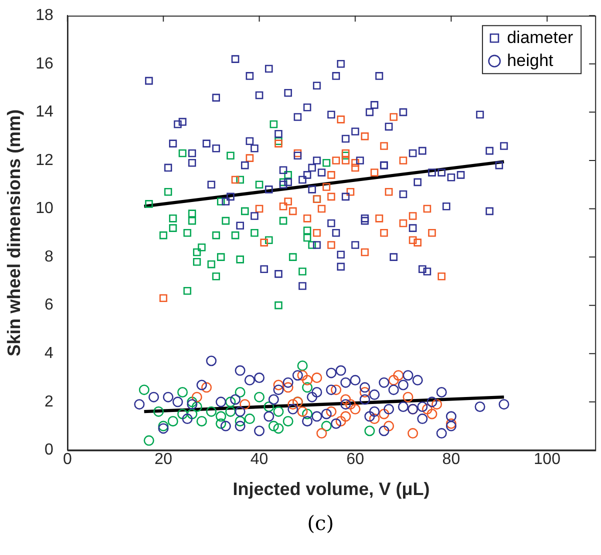 The height and width of the screenshot is (555, 601). What do you see at coordinates (163, 459) in the screenshot?
I see `x-tick-label: 20` at bounding box center [163, 459].